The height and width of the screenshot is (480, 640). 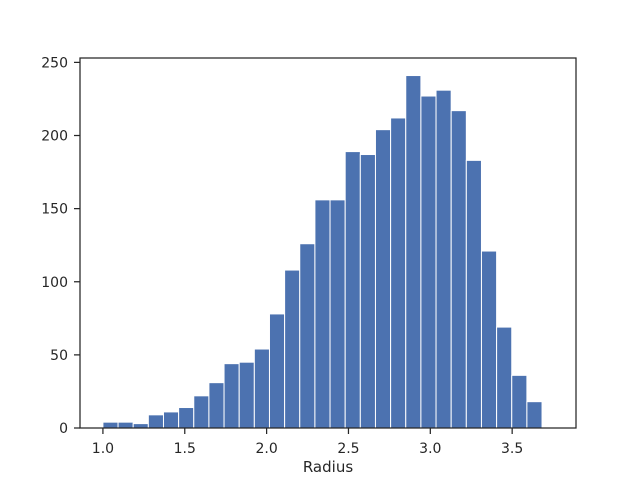 I want to click on y-tick-label: 50, so click(x=59, y=356).